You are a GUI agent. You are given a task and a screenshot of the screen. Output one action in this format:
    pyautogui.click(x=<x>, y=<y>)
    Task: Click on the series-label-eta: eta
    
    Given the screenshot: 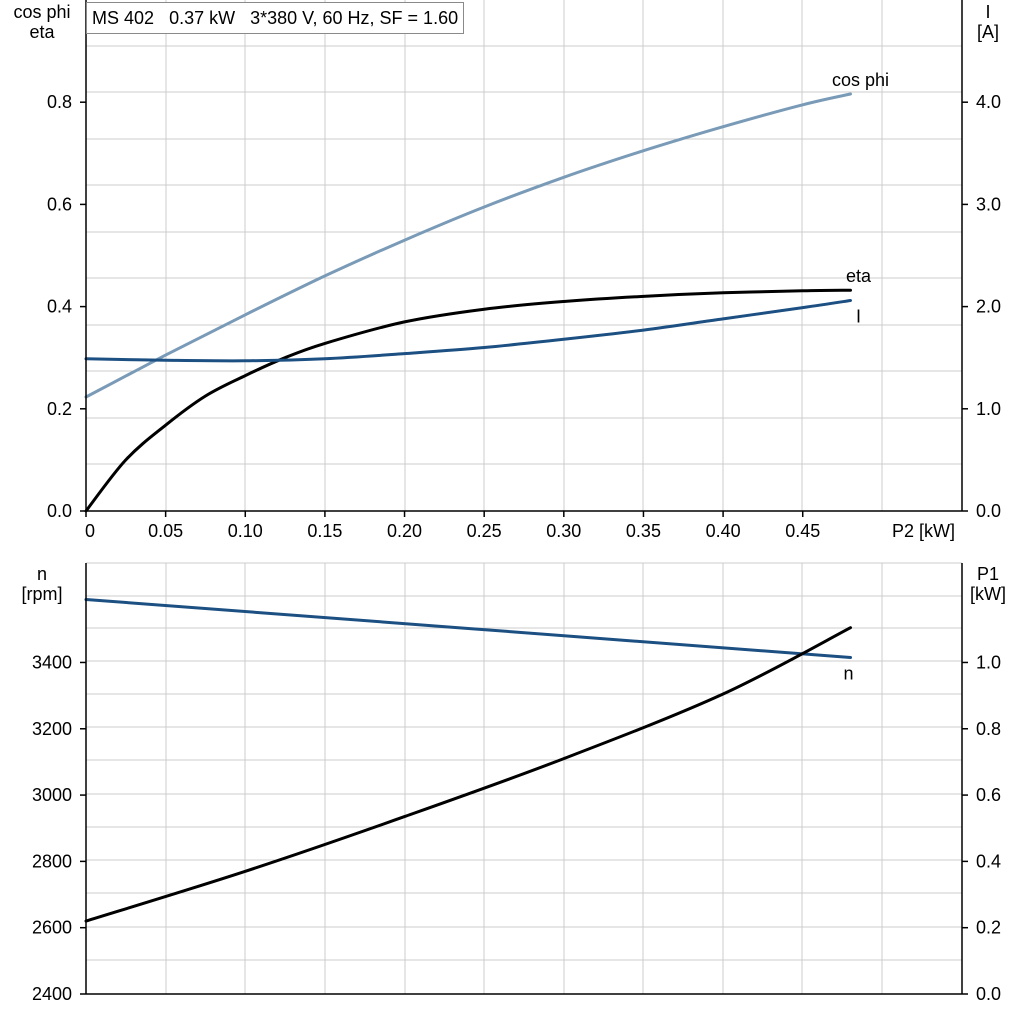 What is the action you would take?
    pyautogui.click(x=859, y=276)
    